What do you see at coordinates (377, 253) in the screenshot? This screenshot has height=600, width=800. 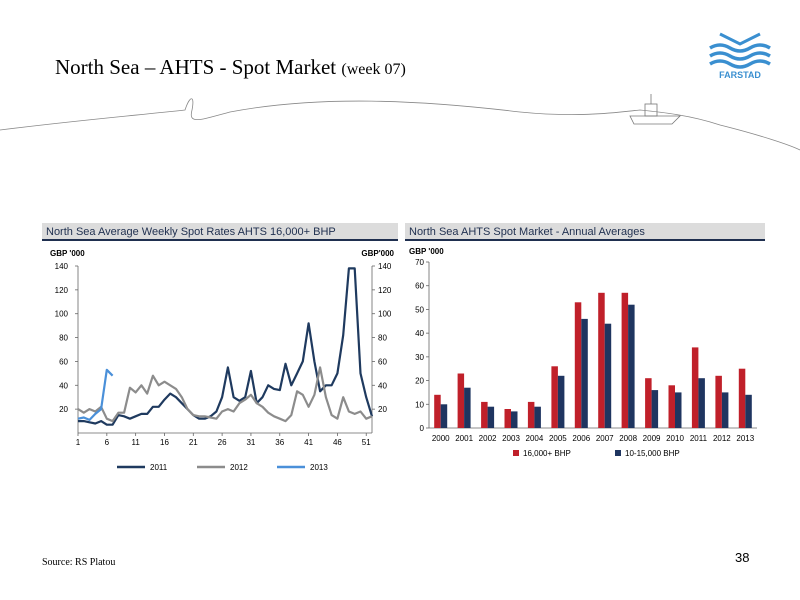 I see `y-axis-label-right: GBP'000` at bounding box center [377, 253].